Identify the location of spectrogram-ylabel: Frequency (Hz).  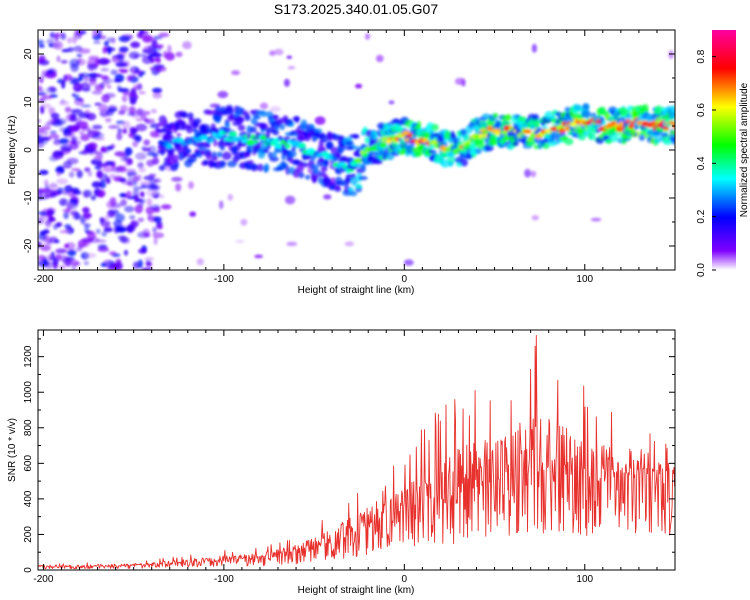
(12, 150).